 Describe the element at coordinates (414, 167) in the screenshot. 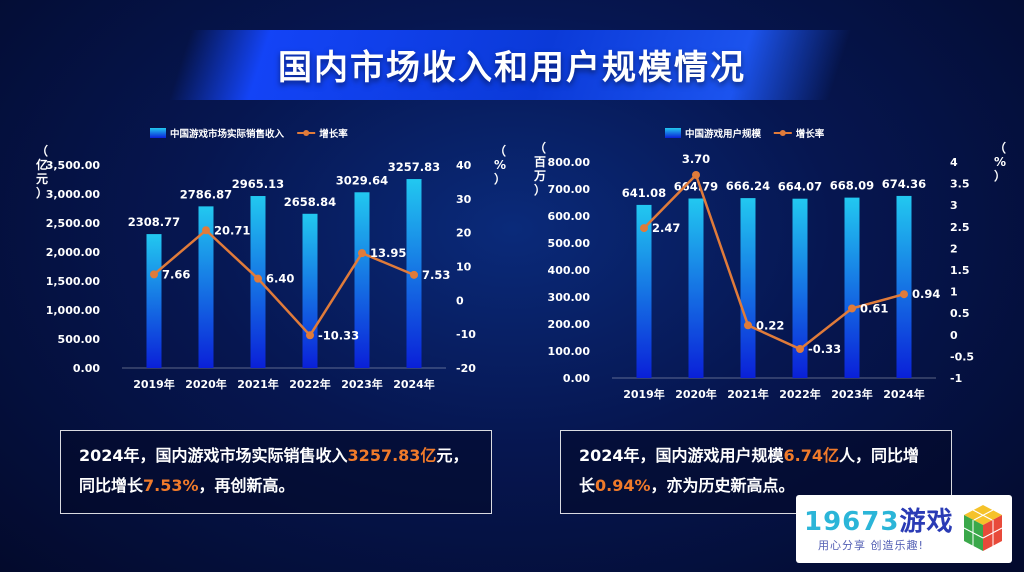

I see `bar-value-label: 3257.83` at that location.